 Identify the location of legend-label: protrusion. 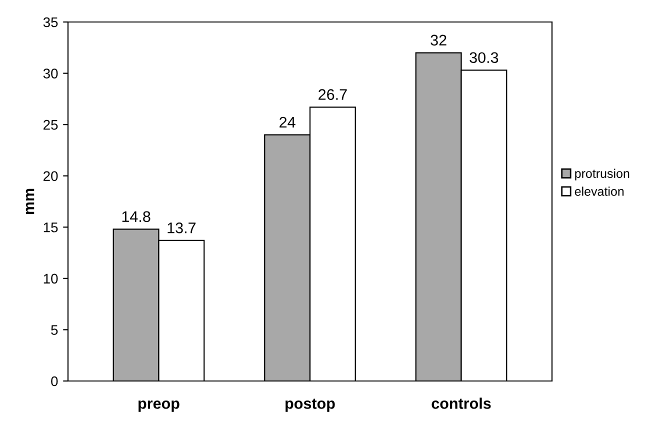
(602, 174).